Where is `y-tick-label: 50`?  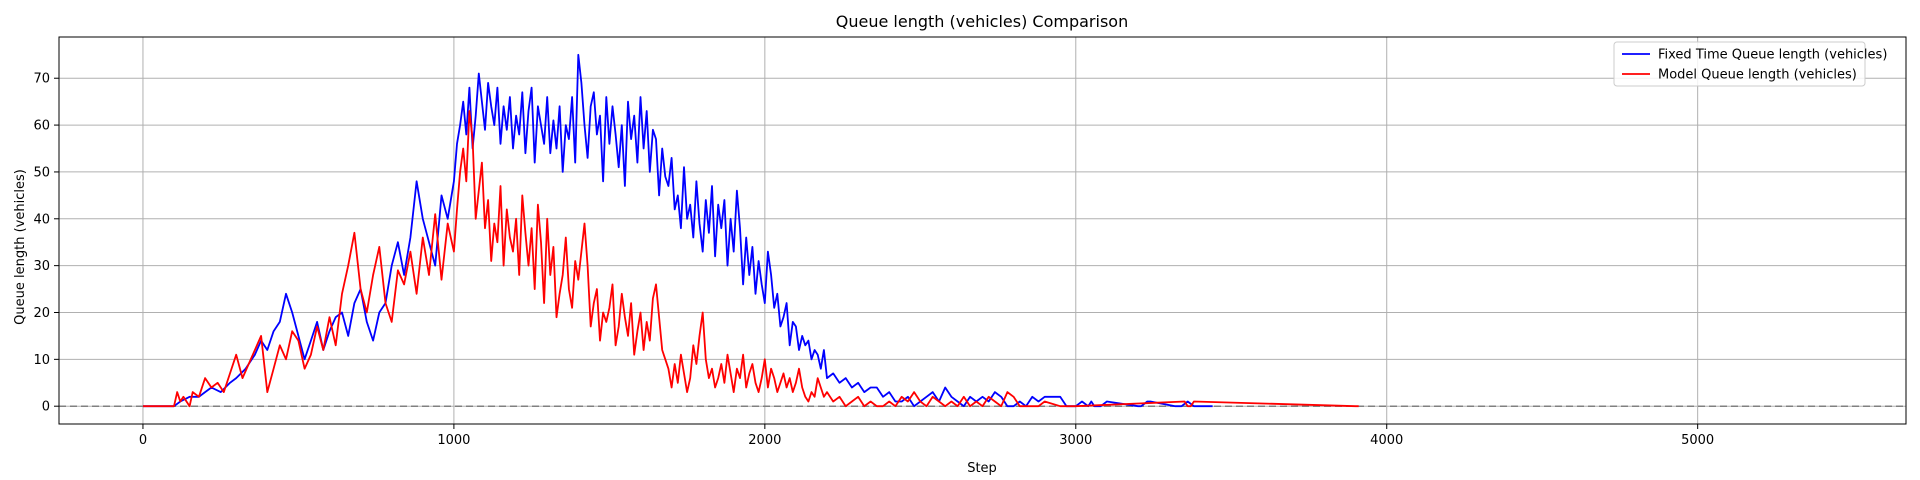 y-tick-label: 50 is located at coordinates (41, 172).